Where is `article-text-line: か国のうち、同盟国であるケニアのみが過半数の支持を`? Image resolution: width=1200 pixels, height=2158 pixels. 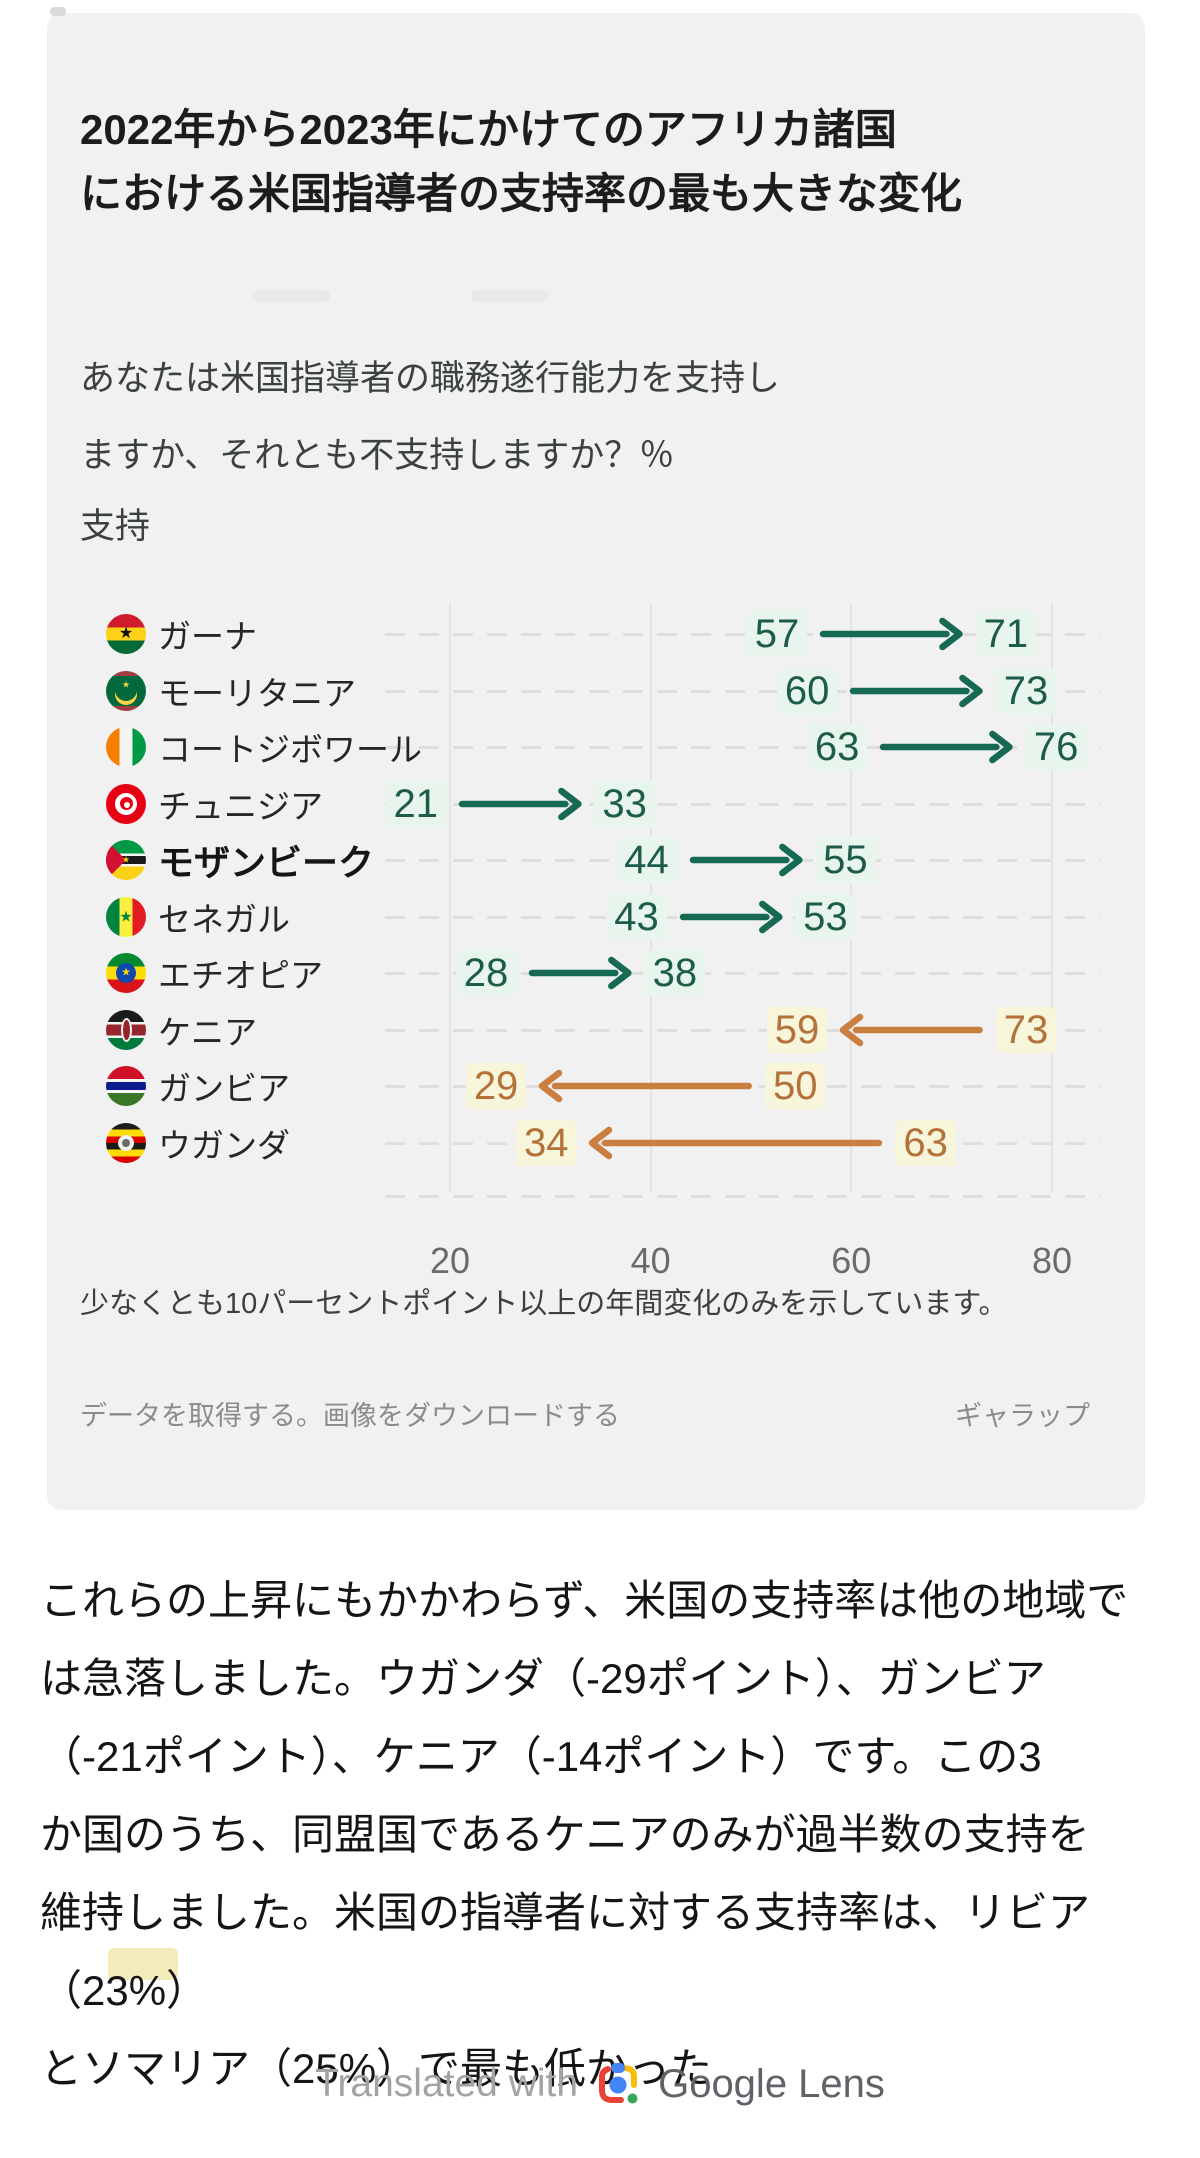
article-text-line: か国のうち、同盟国であるケニアのみが過半数の支持を is located at coordinates (565, 1834).